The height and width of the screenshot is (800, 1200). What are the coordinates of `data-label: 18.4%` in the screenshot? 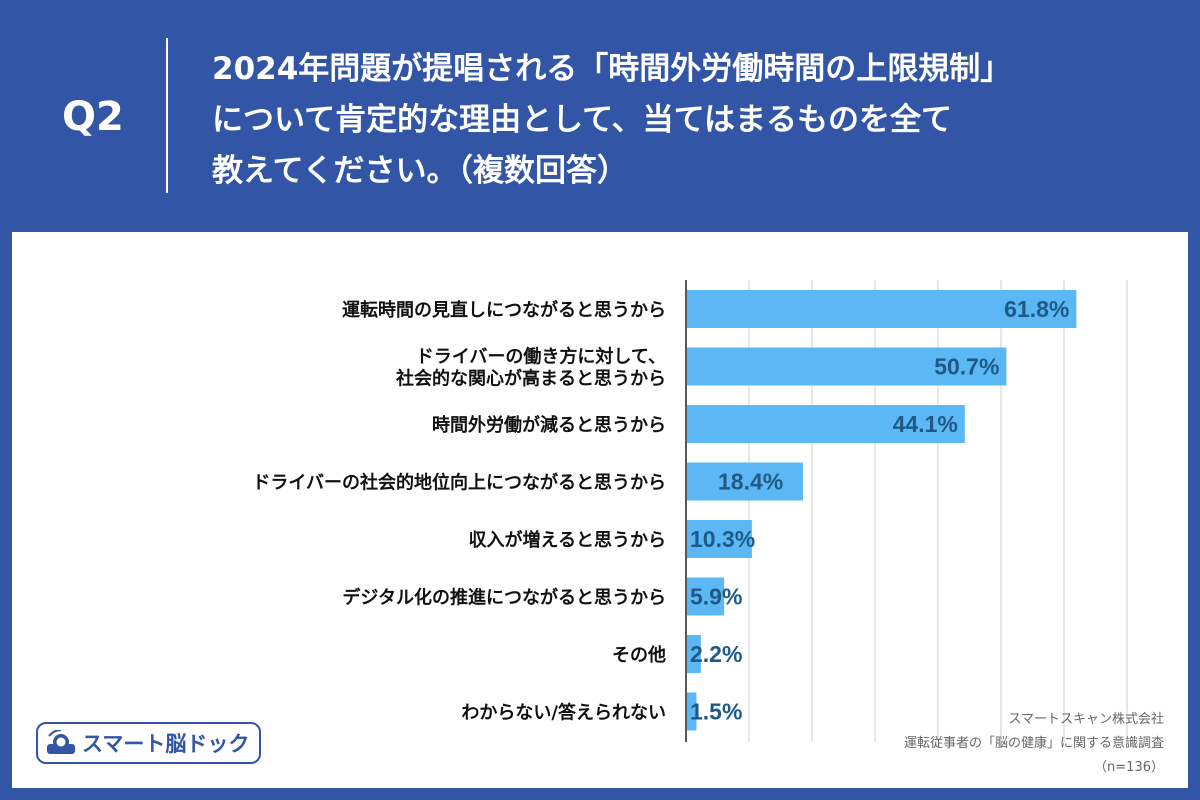 It's located at (750, 482).